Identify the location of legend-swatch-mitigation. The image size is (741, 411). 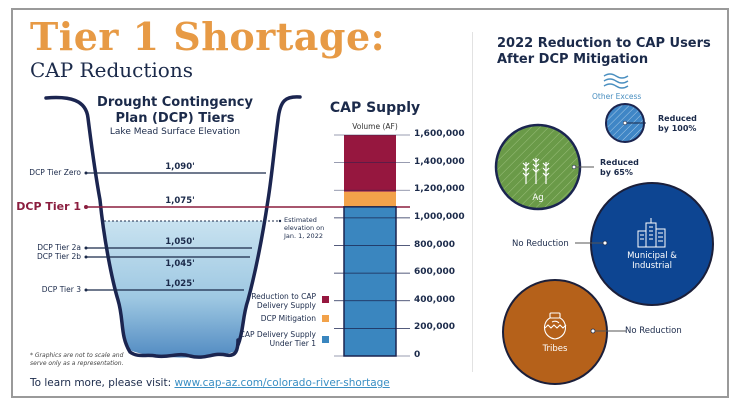
(325, 318).